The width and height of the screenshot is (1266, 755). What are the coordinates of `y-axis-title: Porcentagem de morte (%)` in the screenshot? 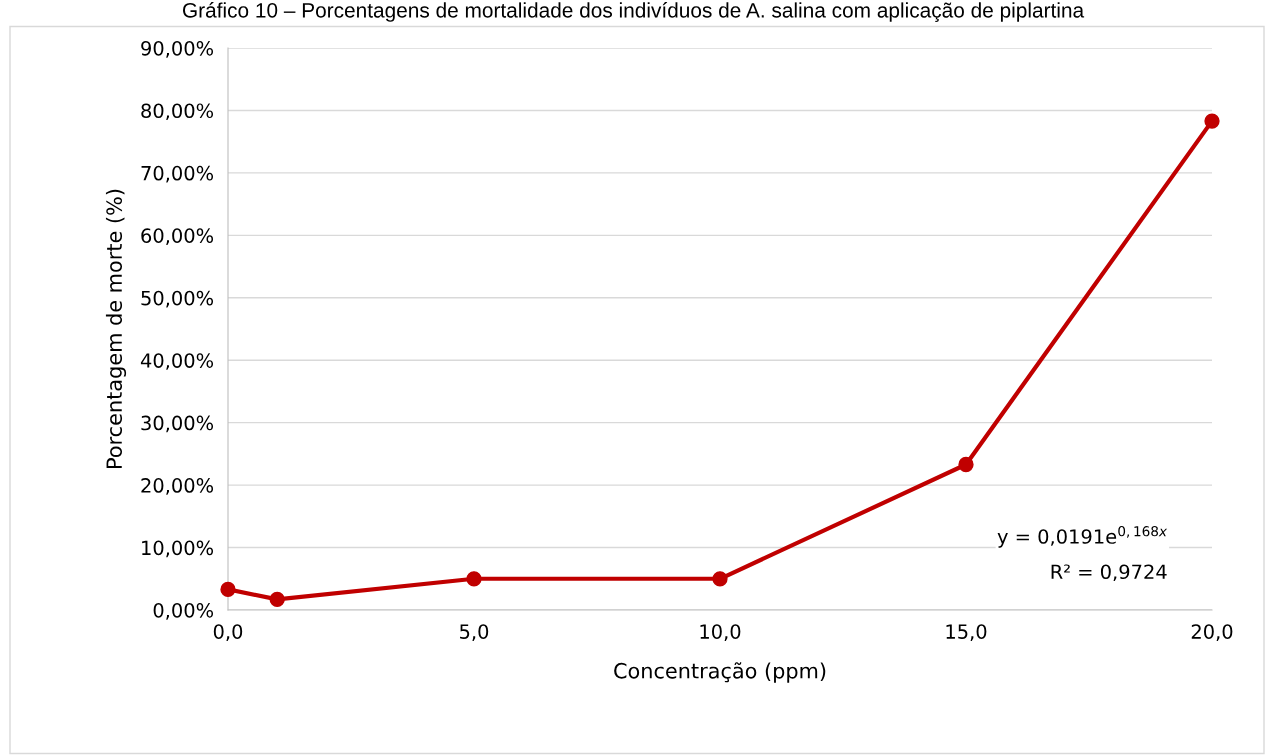 It's located at (116, 328).